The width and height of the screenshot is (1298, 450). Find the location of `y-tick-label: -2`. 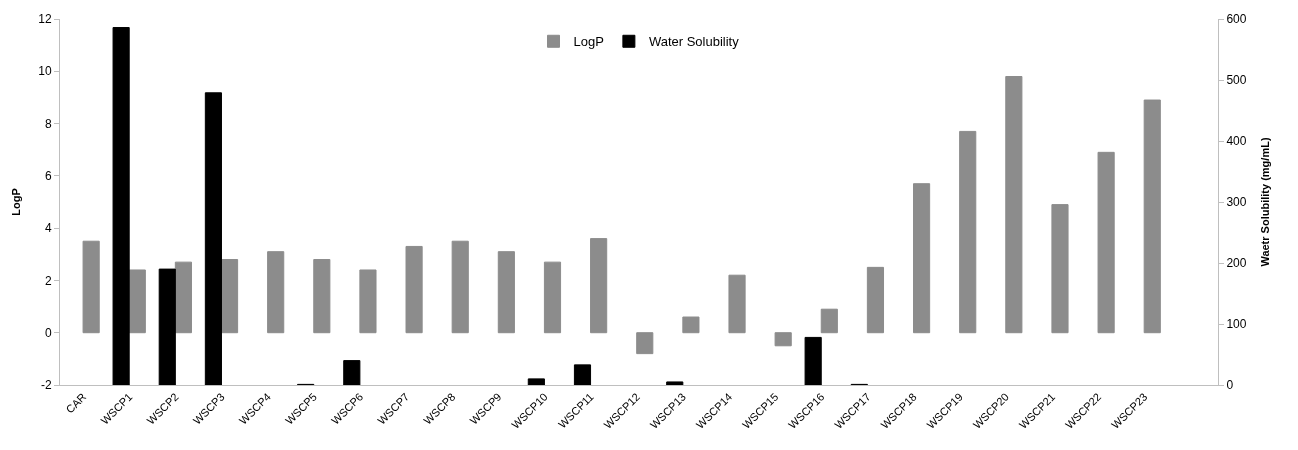

y-tick-label: -2 is located at coordinates (46, 385).